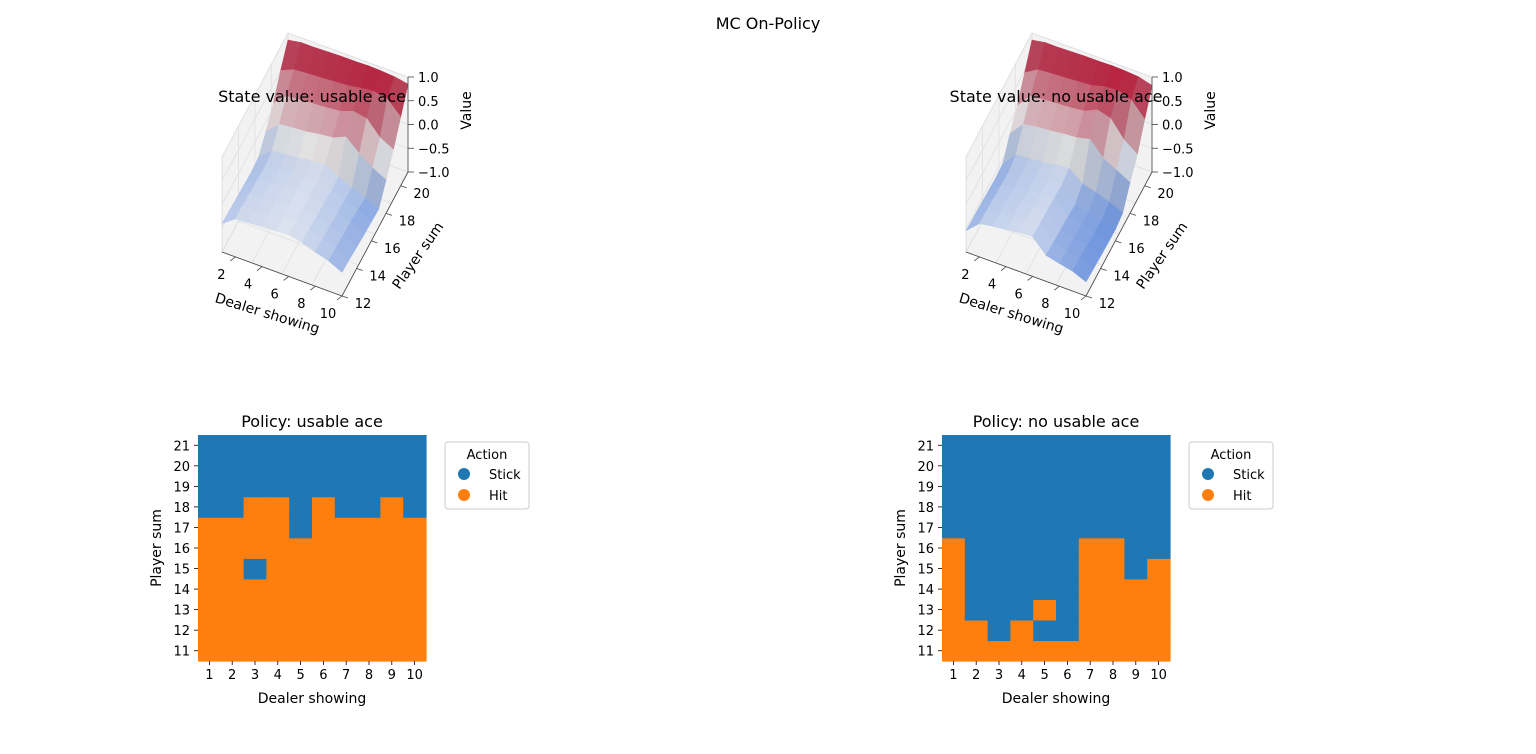 This screenshot has height=754, width=1536. Describe the element at coordinates (1133, 214) in the screenshot. I see `y-tick` at that location.